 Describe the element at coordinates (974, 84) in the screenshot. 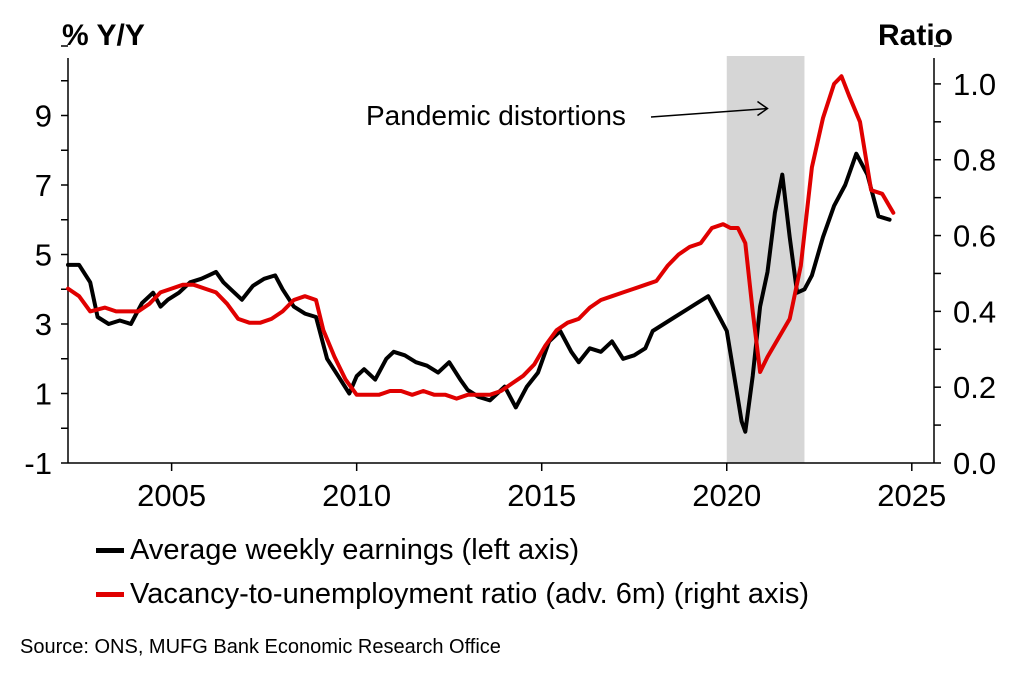

I see `right-tick-label: 1.0` at that location.